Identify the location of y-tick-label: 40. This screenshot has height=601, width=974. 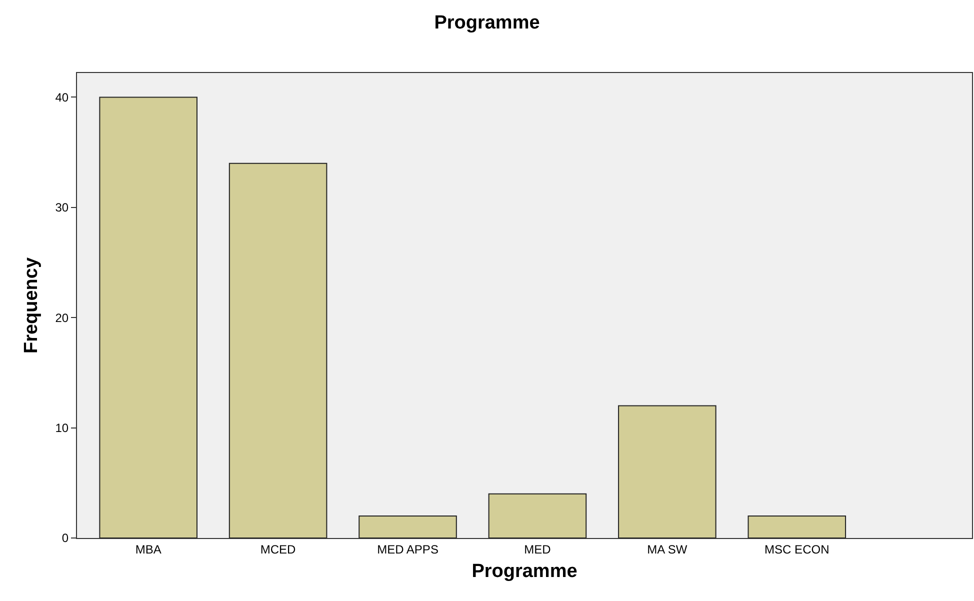
(62, 97).